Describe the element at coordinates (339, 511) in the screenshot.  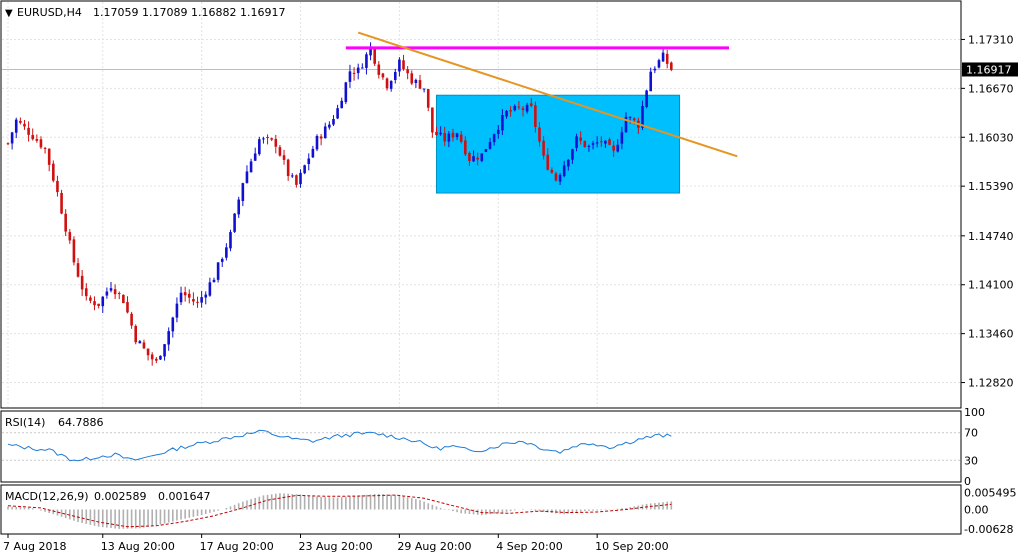
I see `macd-signal-line` at that location.